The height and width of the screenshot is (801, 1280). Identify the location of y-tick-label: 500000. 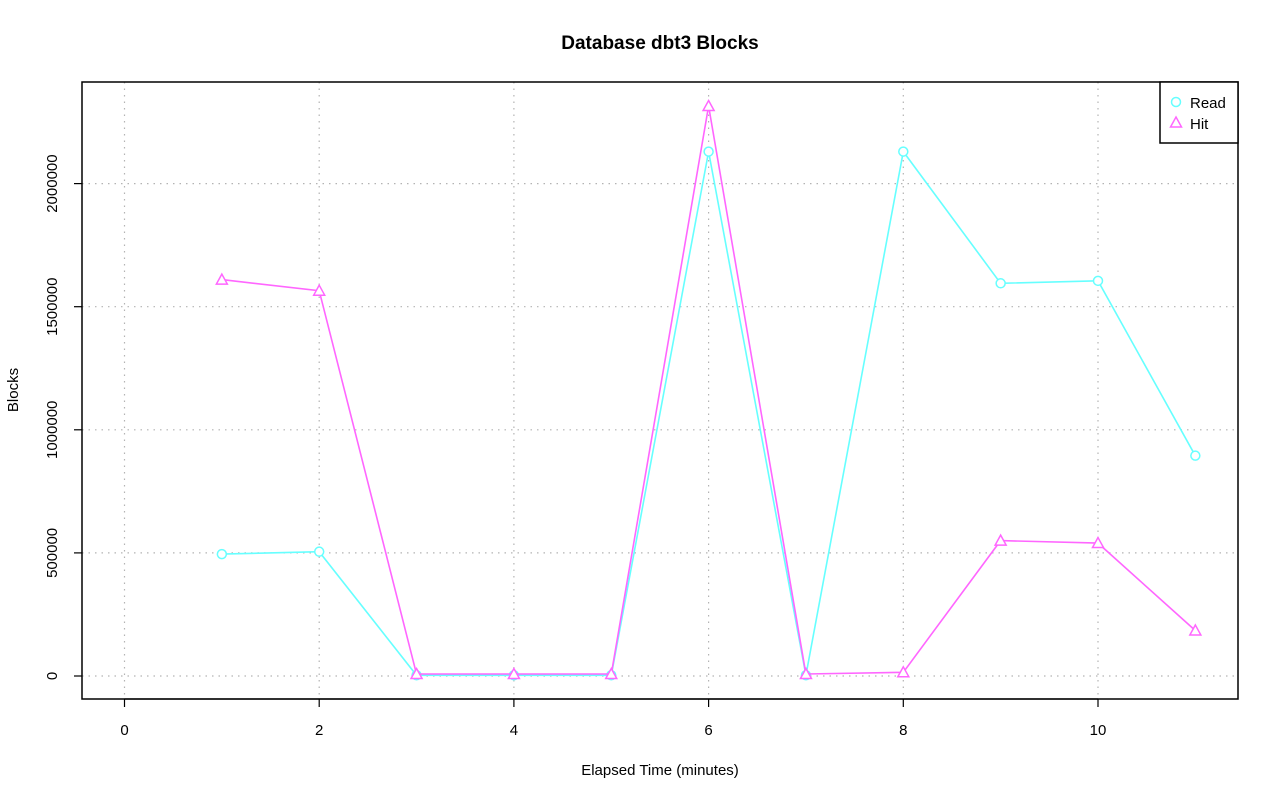
(52, 553).